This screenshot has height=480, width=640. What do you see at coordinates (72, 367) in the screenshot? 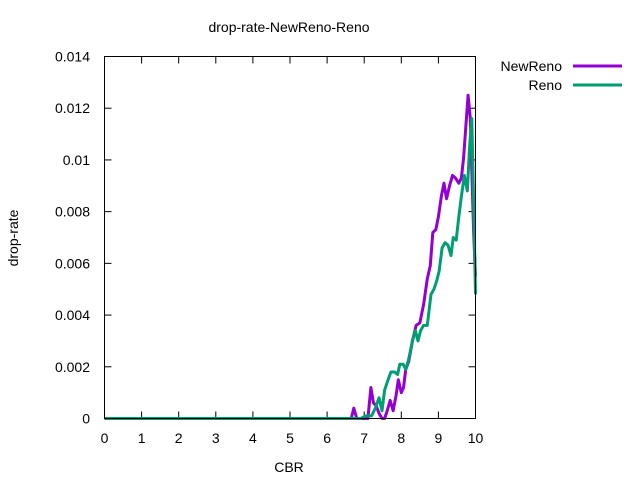
I see `y-tick-label: 0.002` at bounding box center [72, 367].